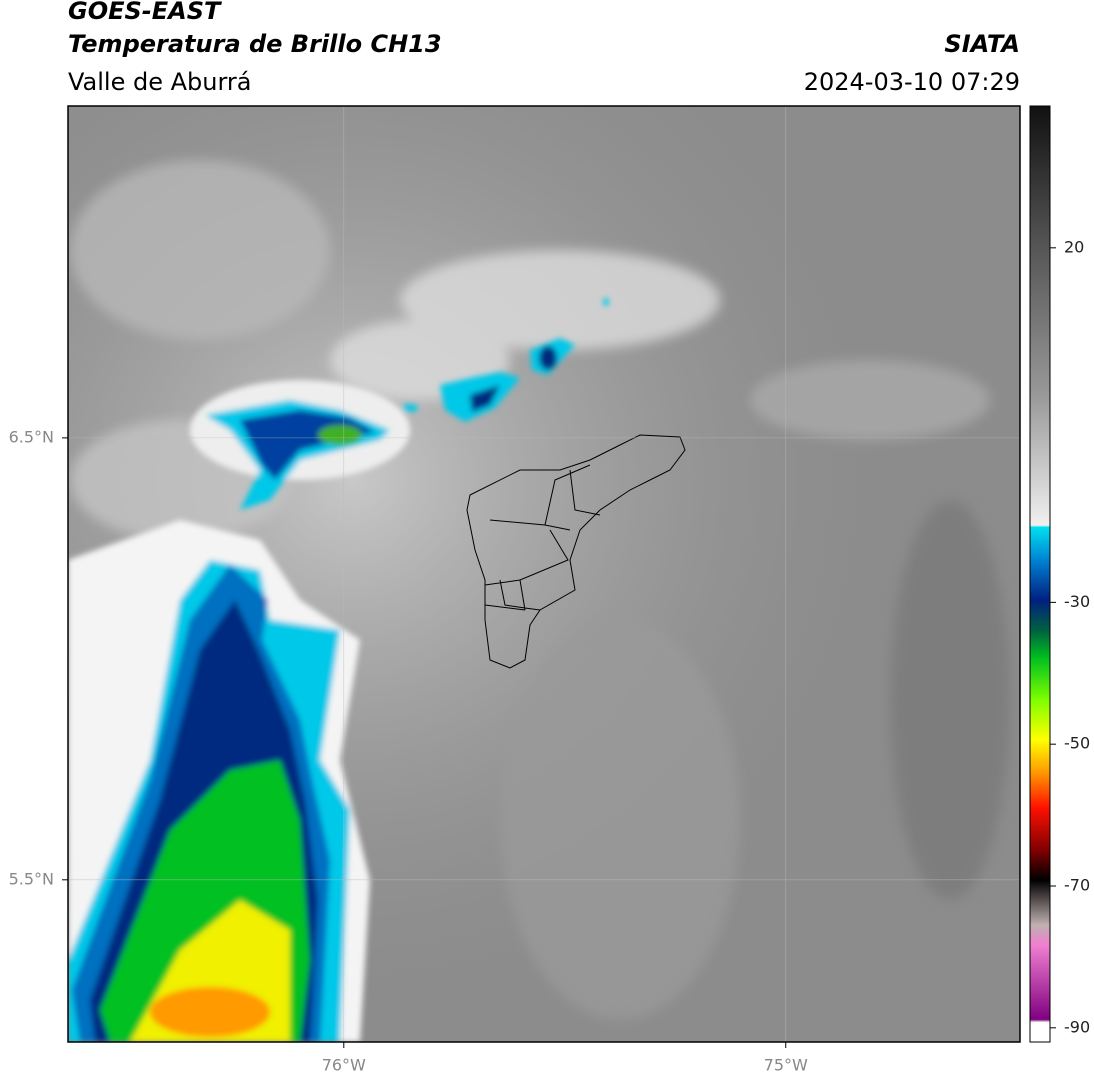 Image resolution: width=1094 pixels, height=1082 pixels. I want to click on colorbar-label: -50, so click(1077, 743).